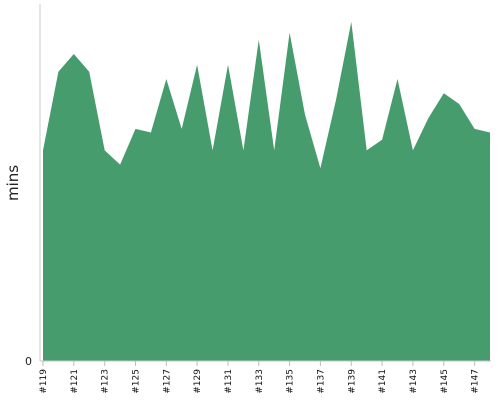 The width and height of the screenshot is (500, 400). Describe the element at coordinates (476, 381) in the screenshot. I see `x-tick-label: #147` at that location.